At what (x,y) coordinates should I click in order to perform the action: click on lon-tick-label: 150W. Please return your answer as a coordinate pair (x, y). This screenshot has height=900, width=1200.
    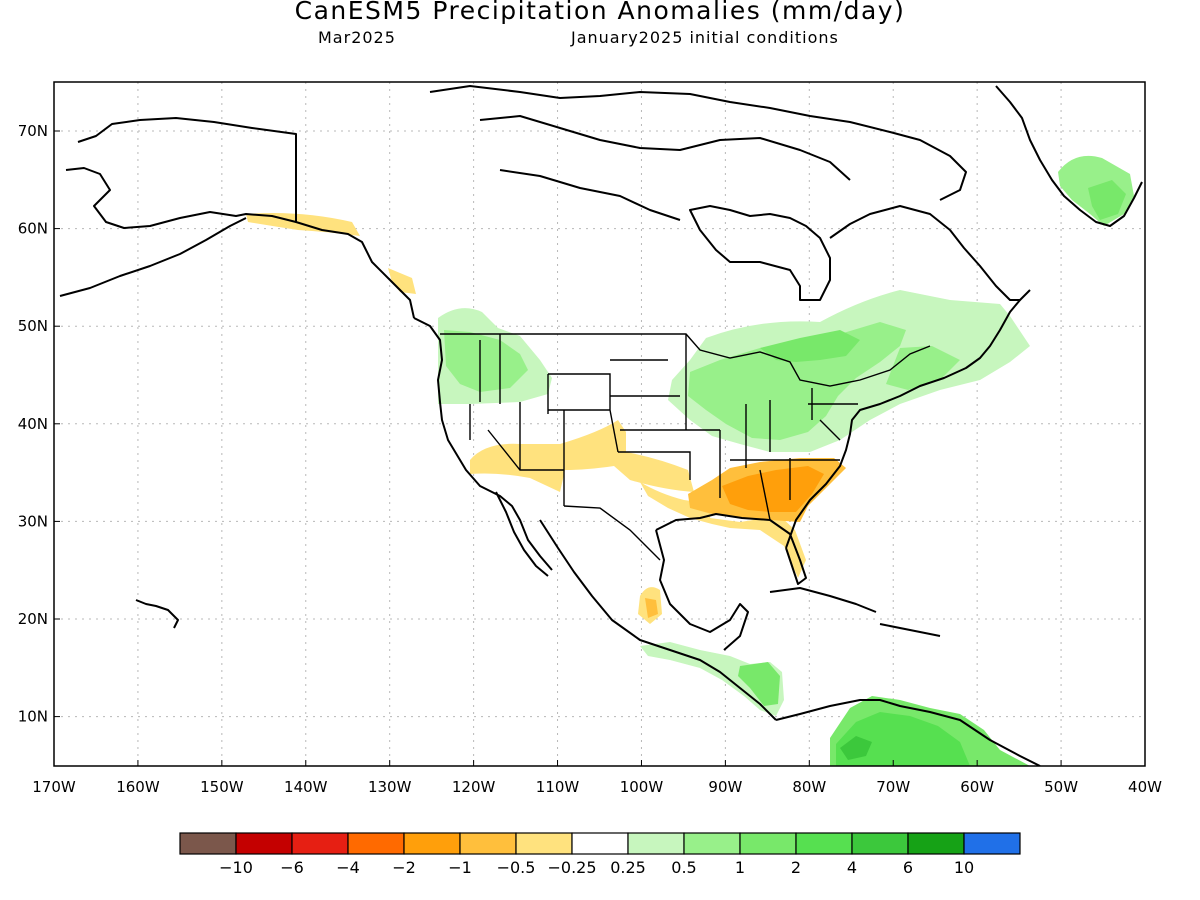
    Looking at the image, I should click on (222, 787).